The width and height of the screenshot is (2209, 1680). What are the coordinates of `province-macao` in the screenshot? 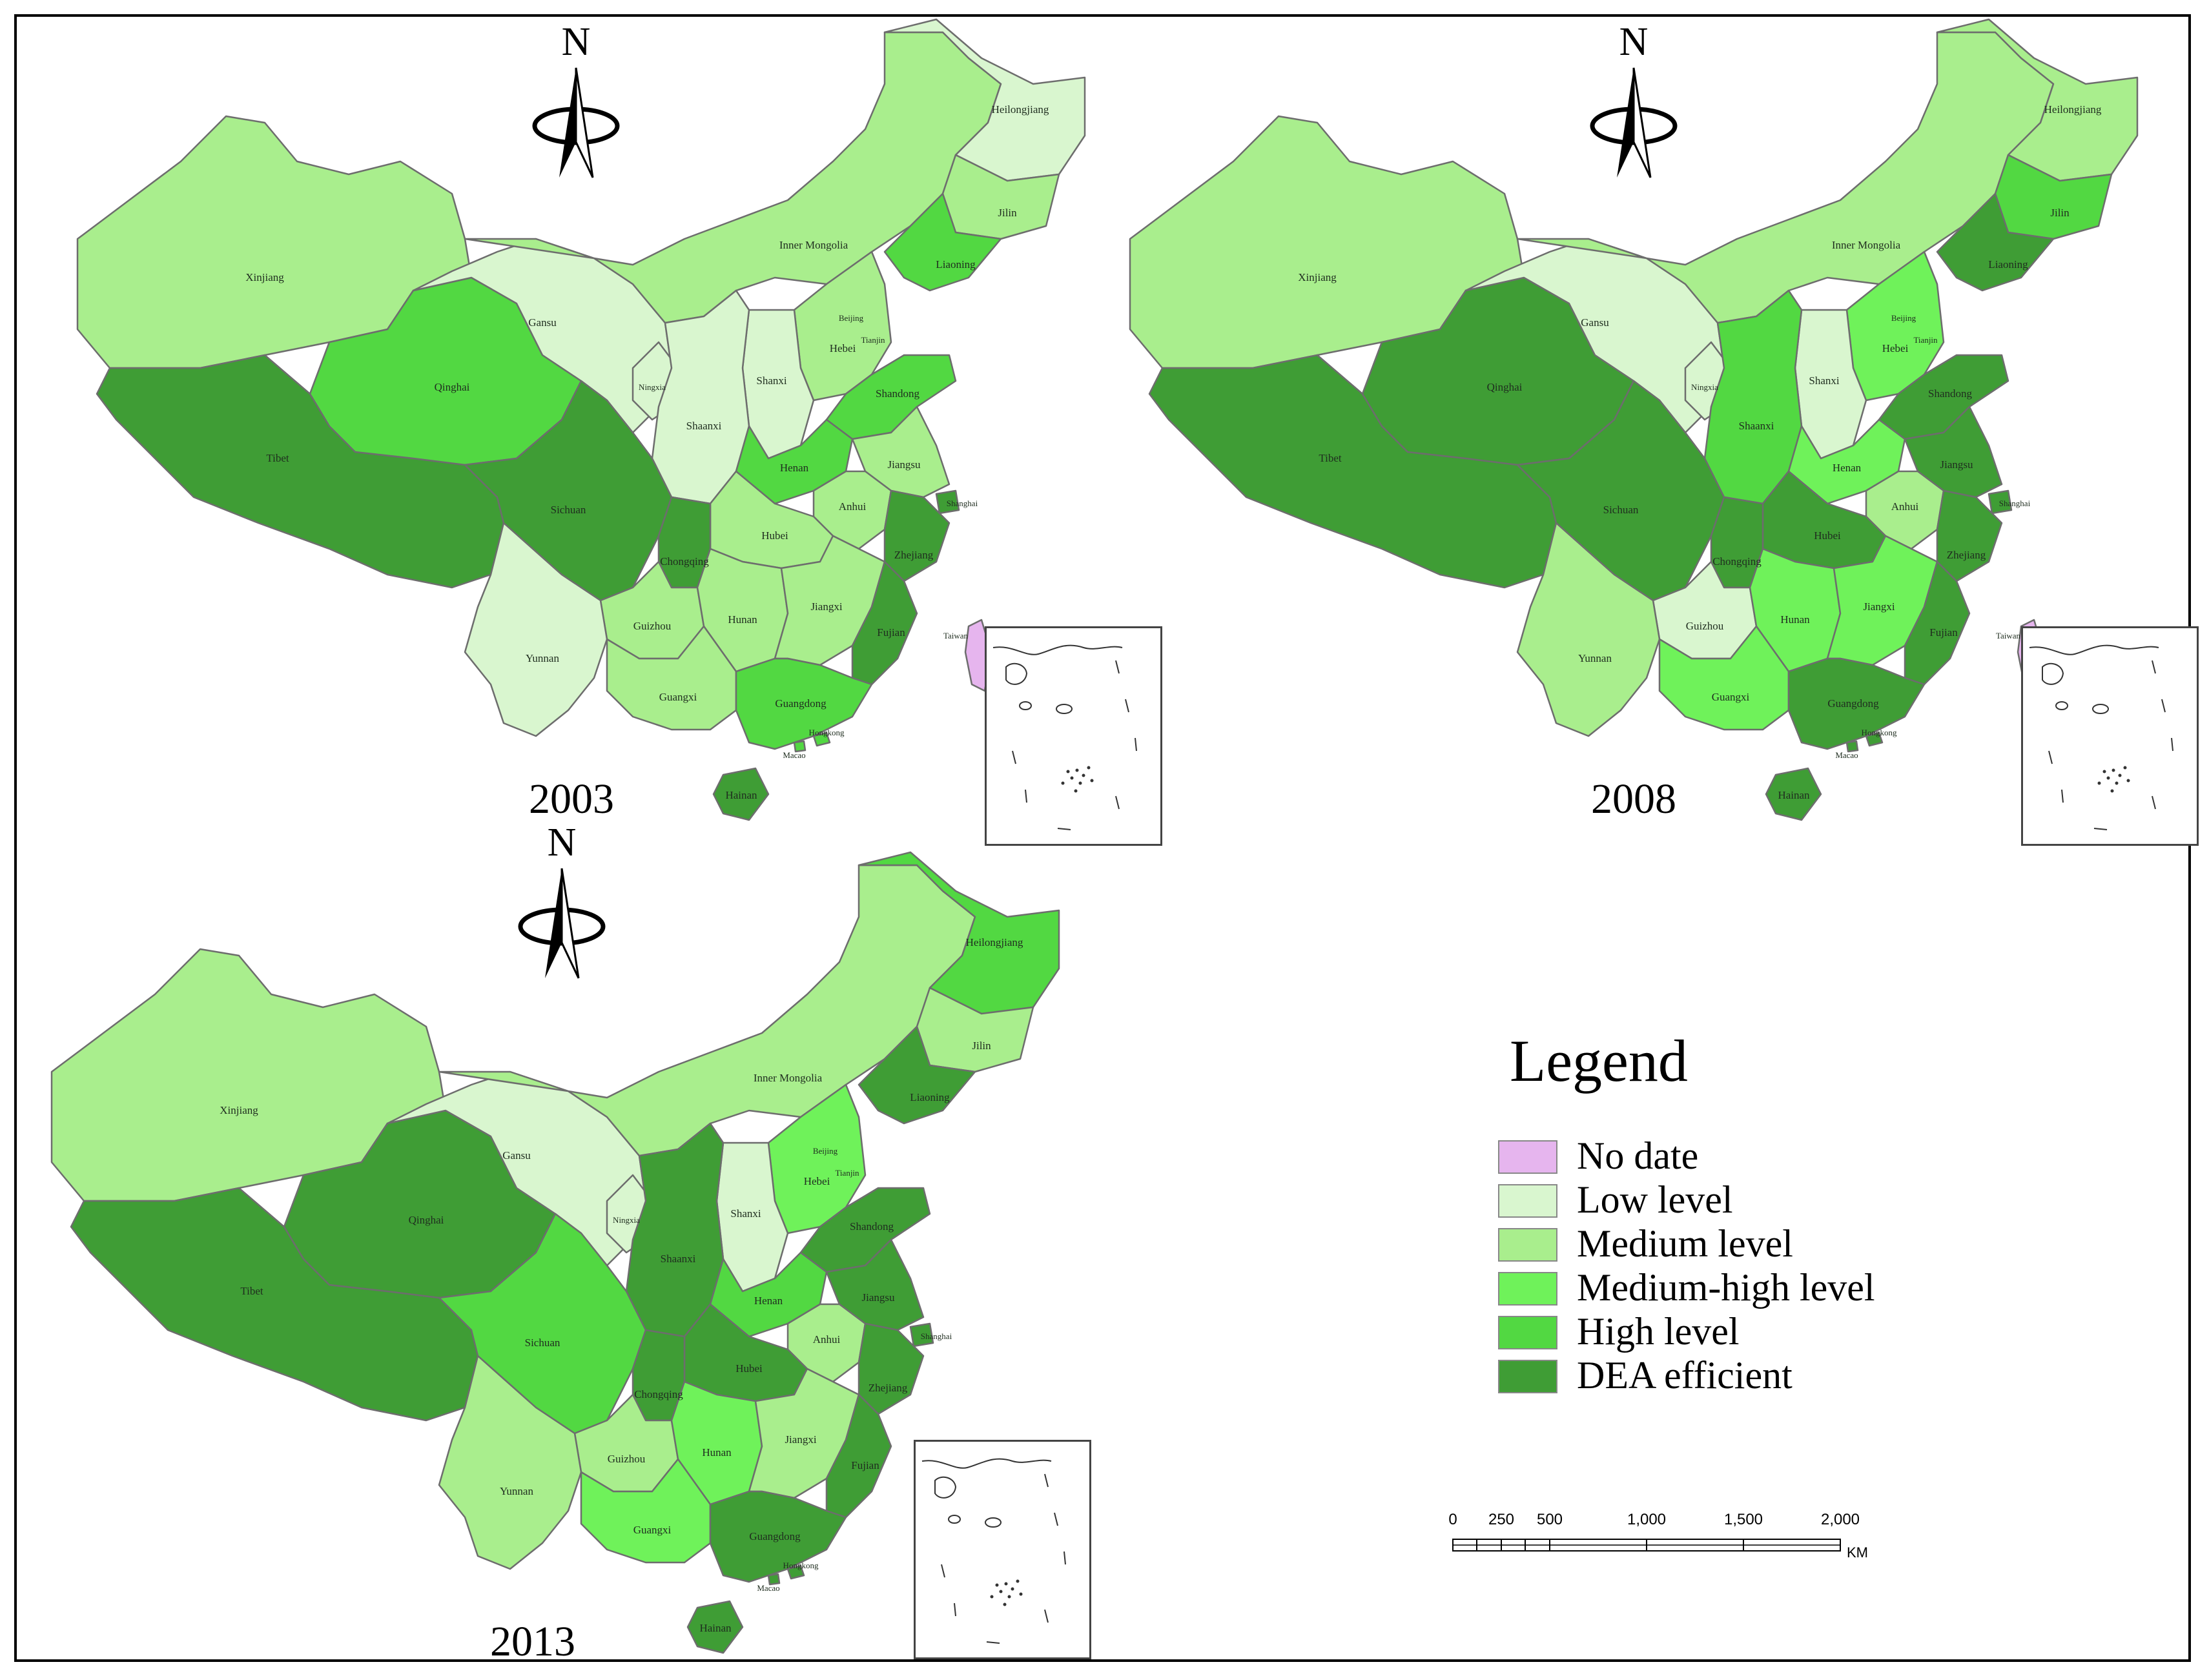 It's located at (800, 746).